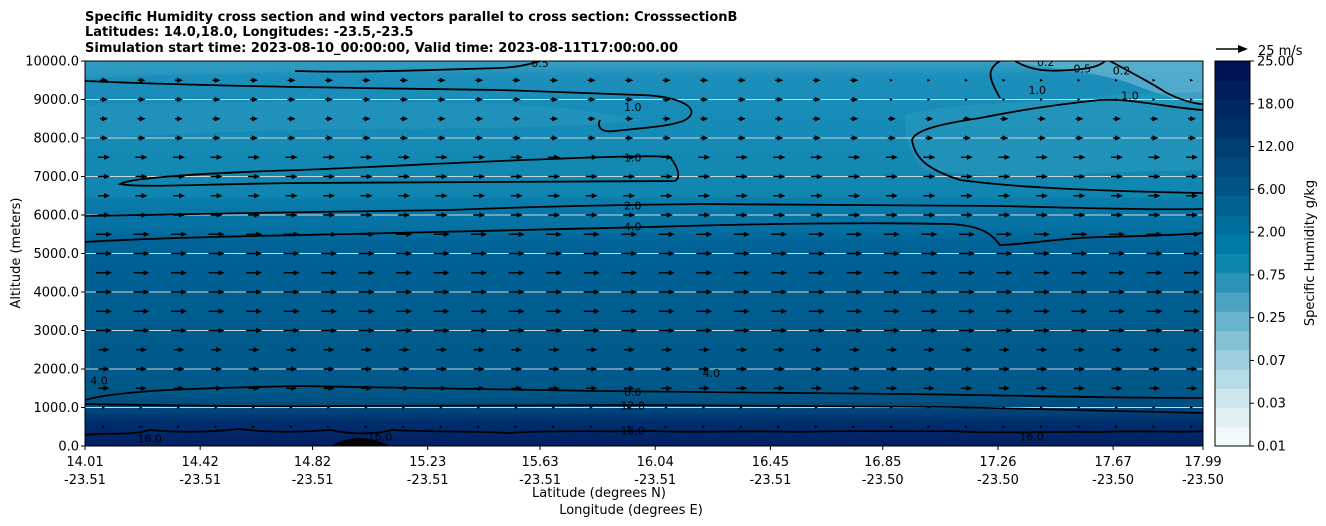 The height and width of the screenshot is (526, 1326). Describe the element at coordinates (1054, 134) in the screenshot. I see `dry-region-mid-right` at that location.